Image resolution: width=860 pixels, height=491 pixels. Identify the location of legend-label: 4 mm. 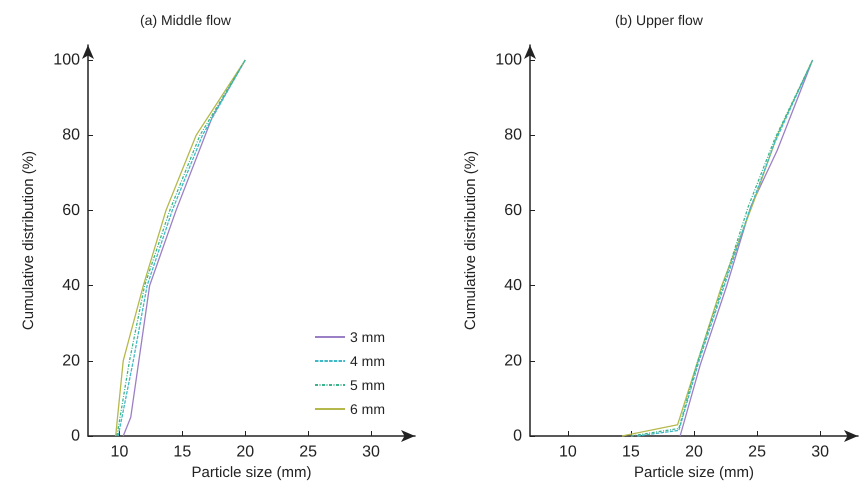
(367, 361).